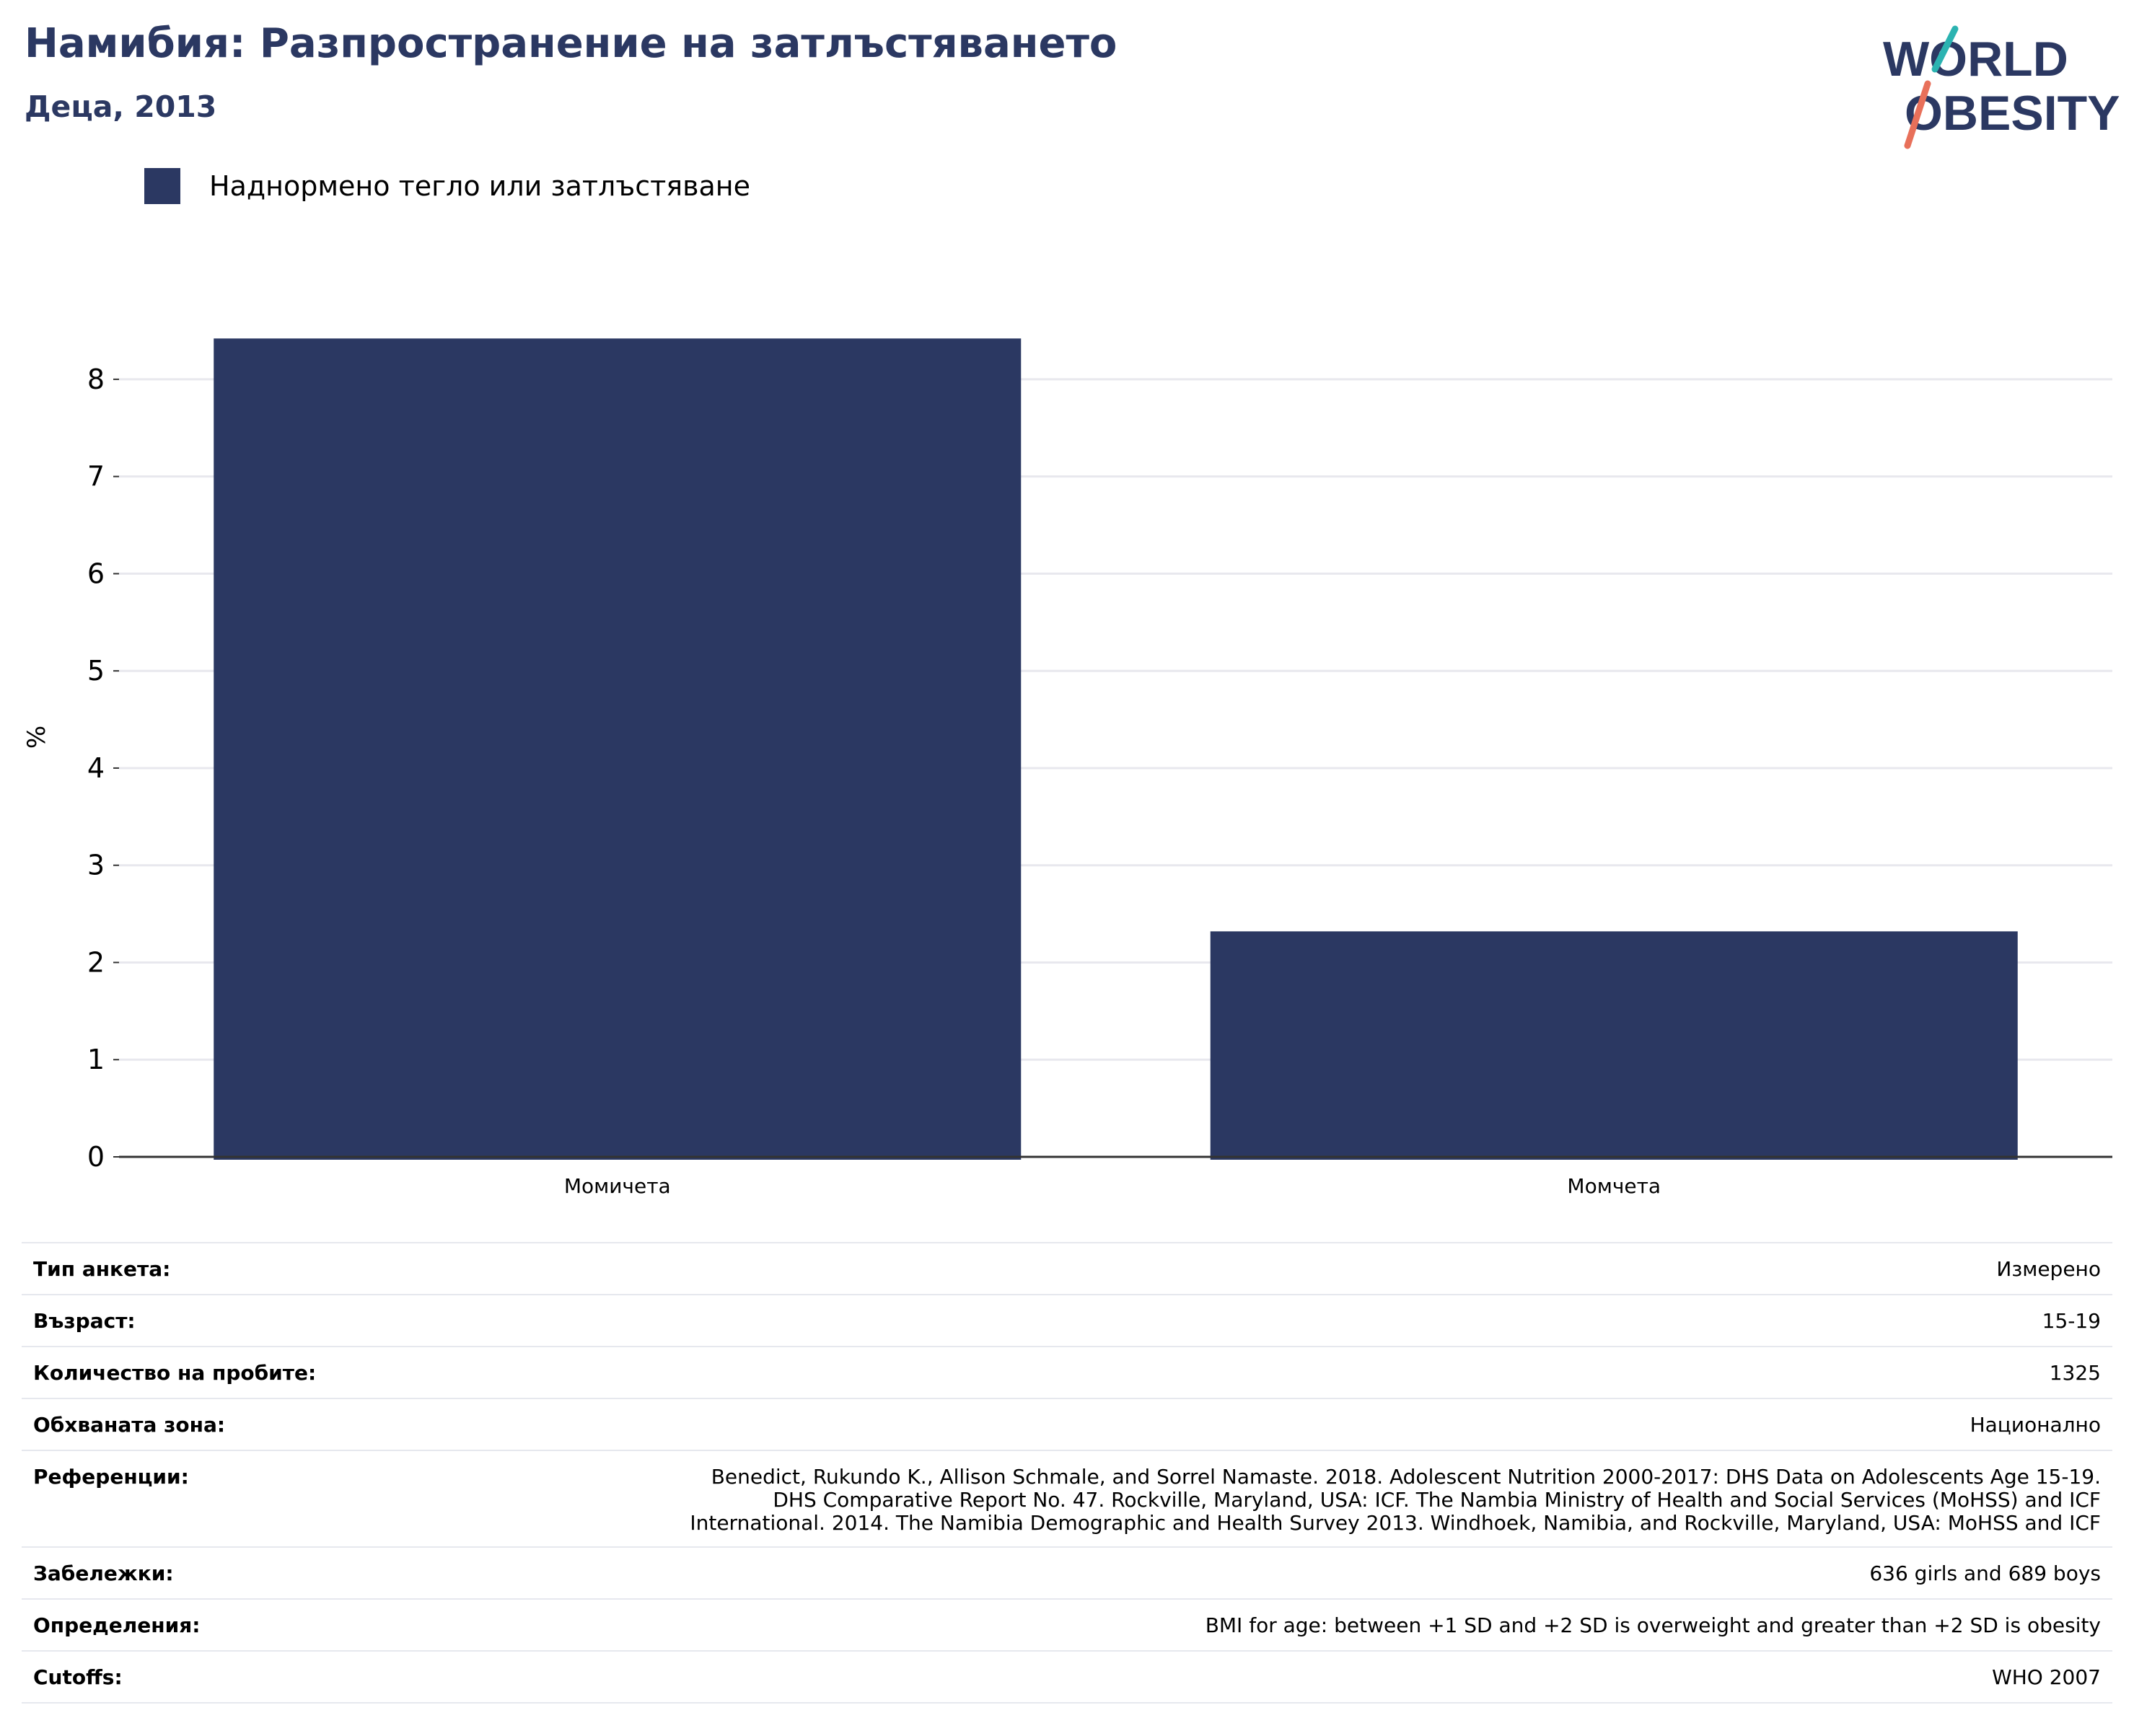 Image resolution: width=2134 pixels, height=1736 pixels. Describe the element at coordinates (1250, 1572) in the screenshot. I see `info-value: 636 girls and 689 boys` at that location.